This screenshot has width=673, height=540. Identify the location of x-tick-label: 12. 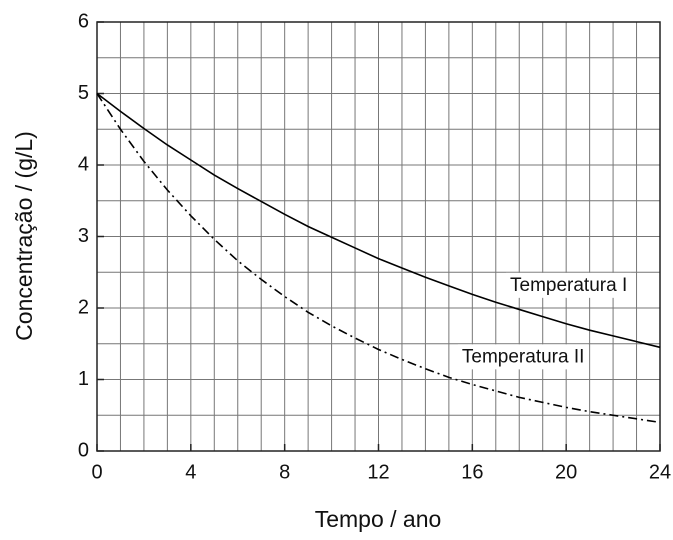
(378, 472).